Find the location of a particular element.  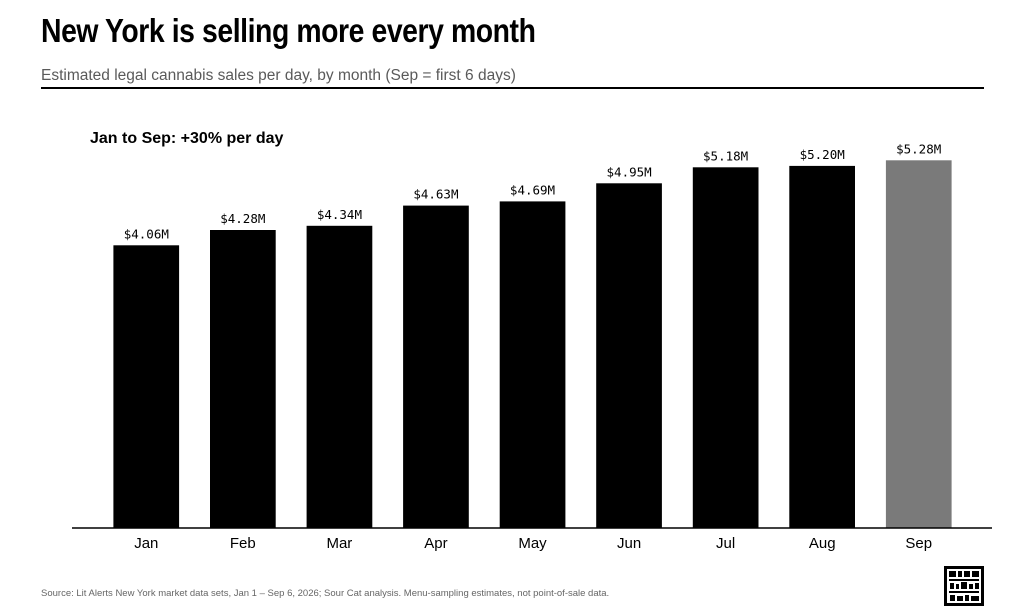

value-label-may: $4.69M is located at coordinates (532, 189).